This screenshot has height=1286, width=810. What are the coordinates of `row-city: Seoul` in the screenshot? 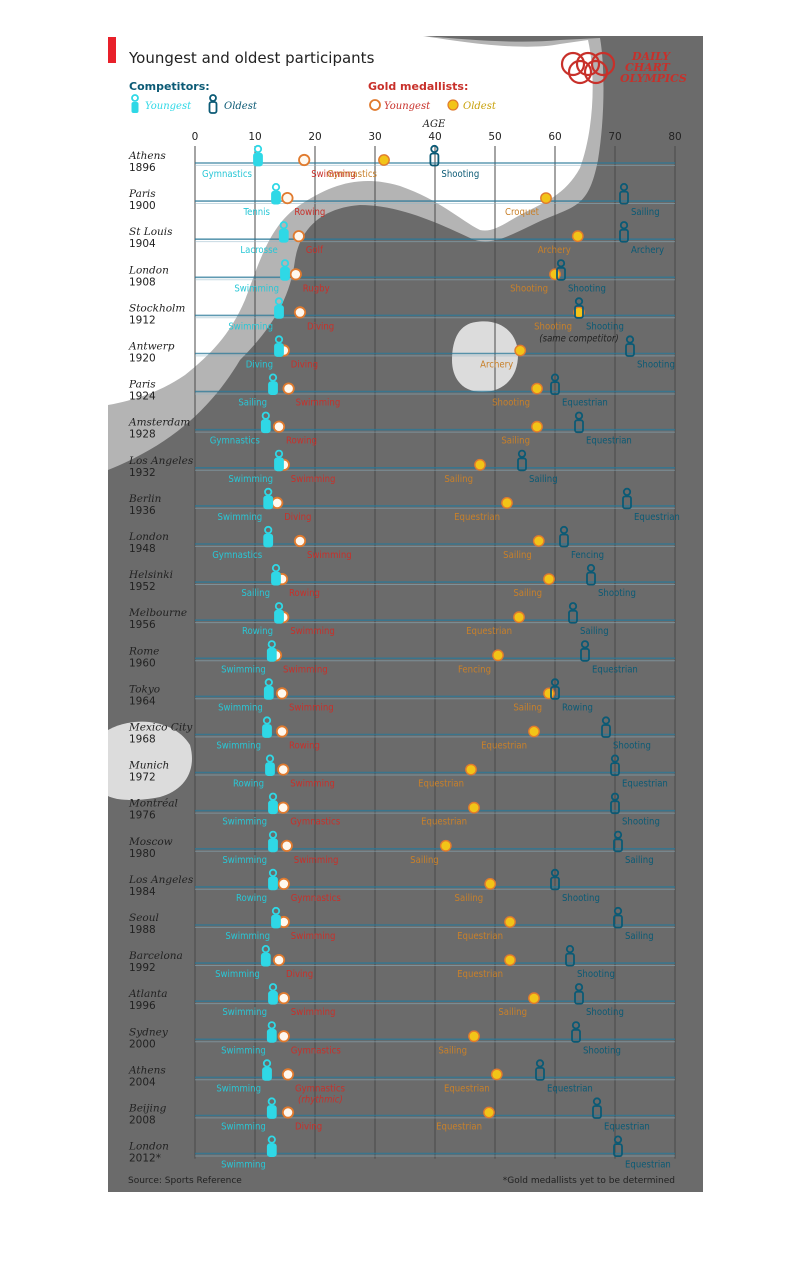 It's located at (144, 918).